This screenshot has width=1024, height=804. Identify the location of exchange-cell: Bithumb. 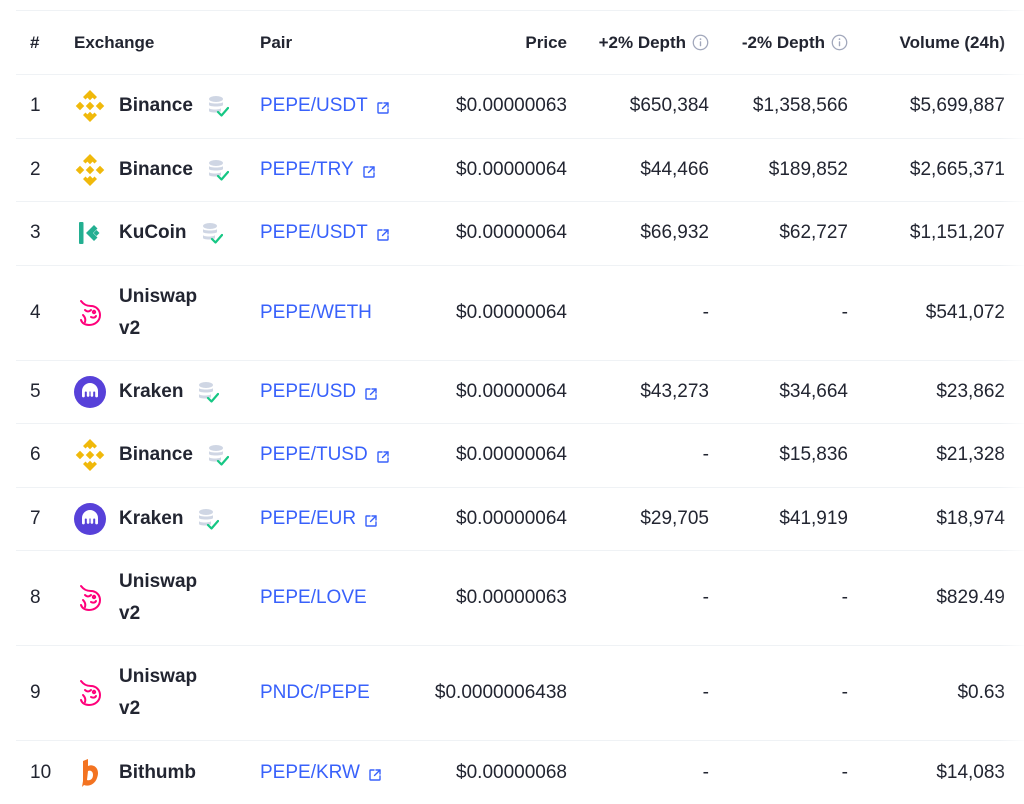
(164, 772).